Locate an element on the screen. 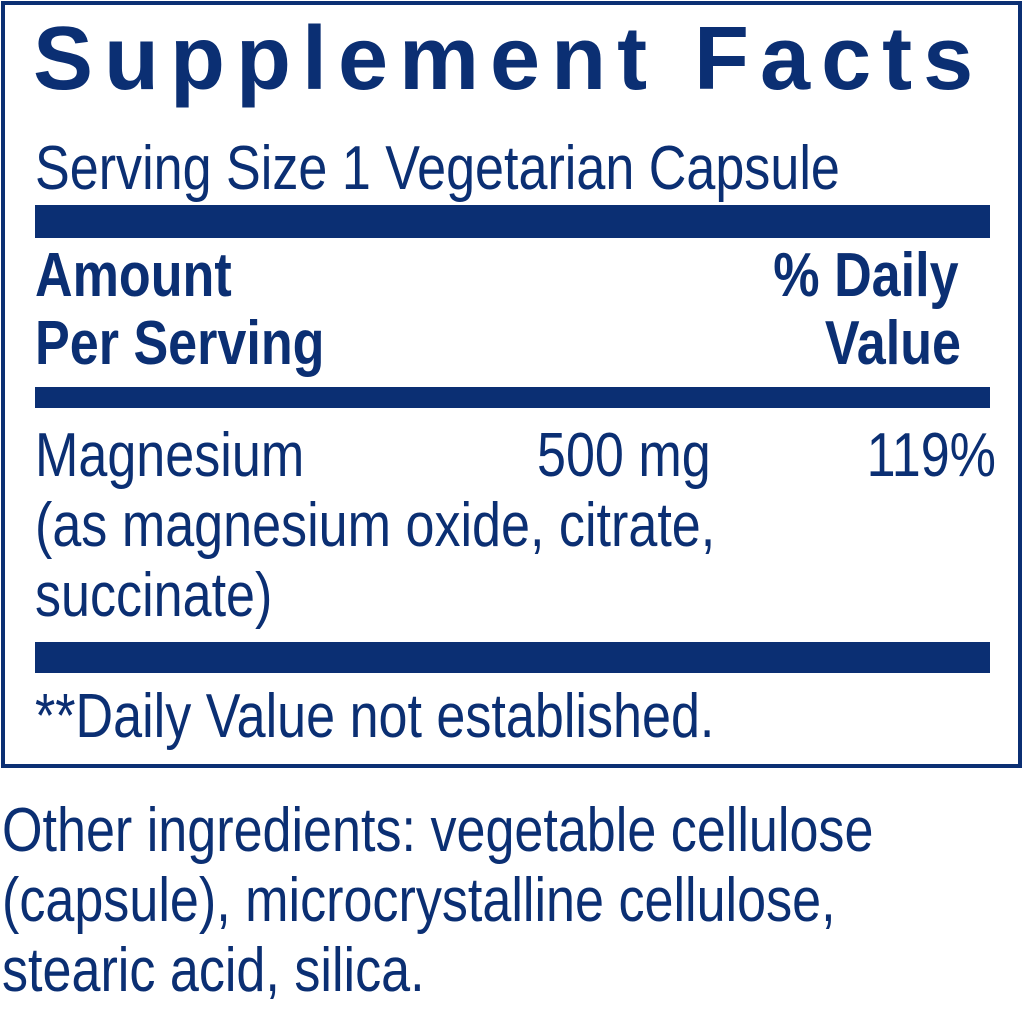 Image resolution: width=1023 pixels, height=1024 pixels. thick-divider is located at coordinates (512, 221).